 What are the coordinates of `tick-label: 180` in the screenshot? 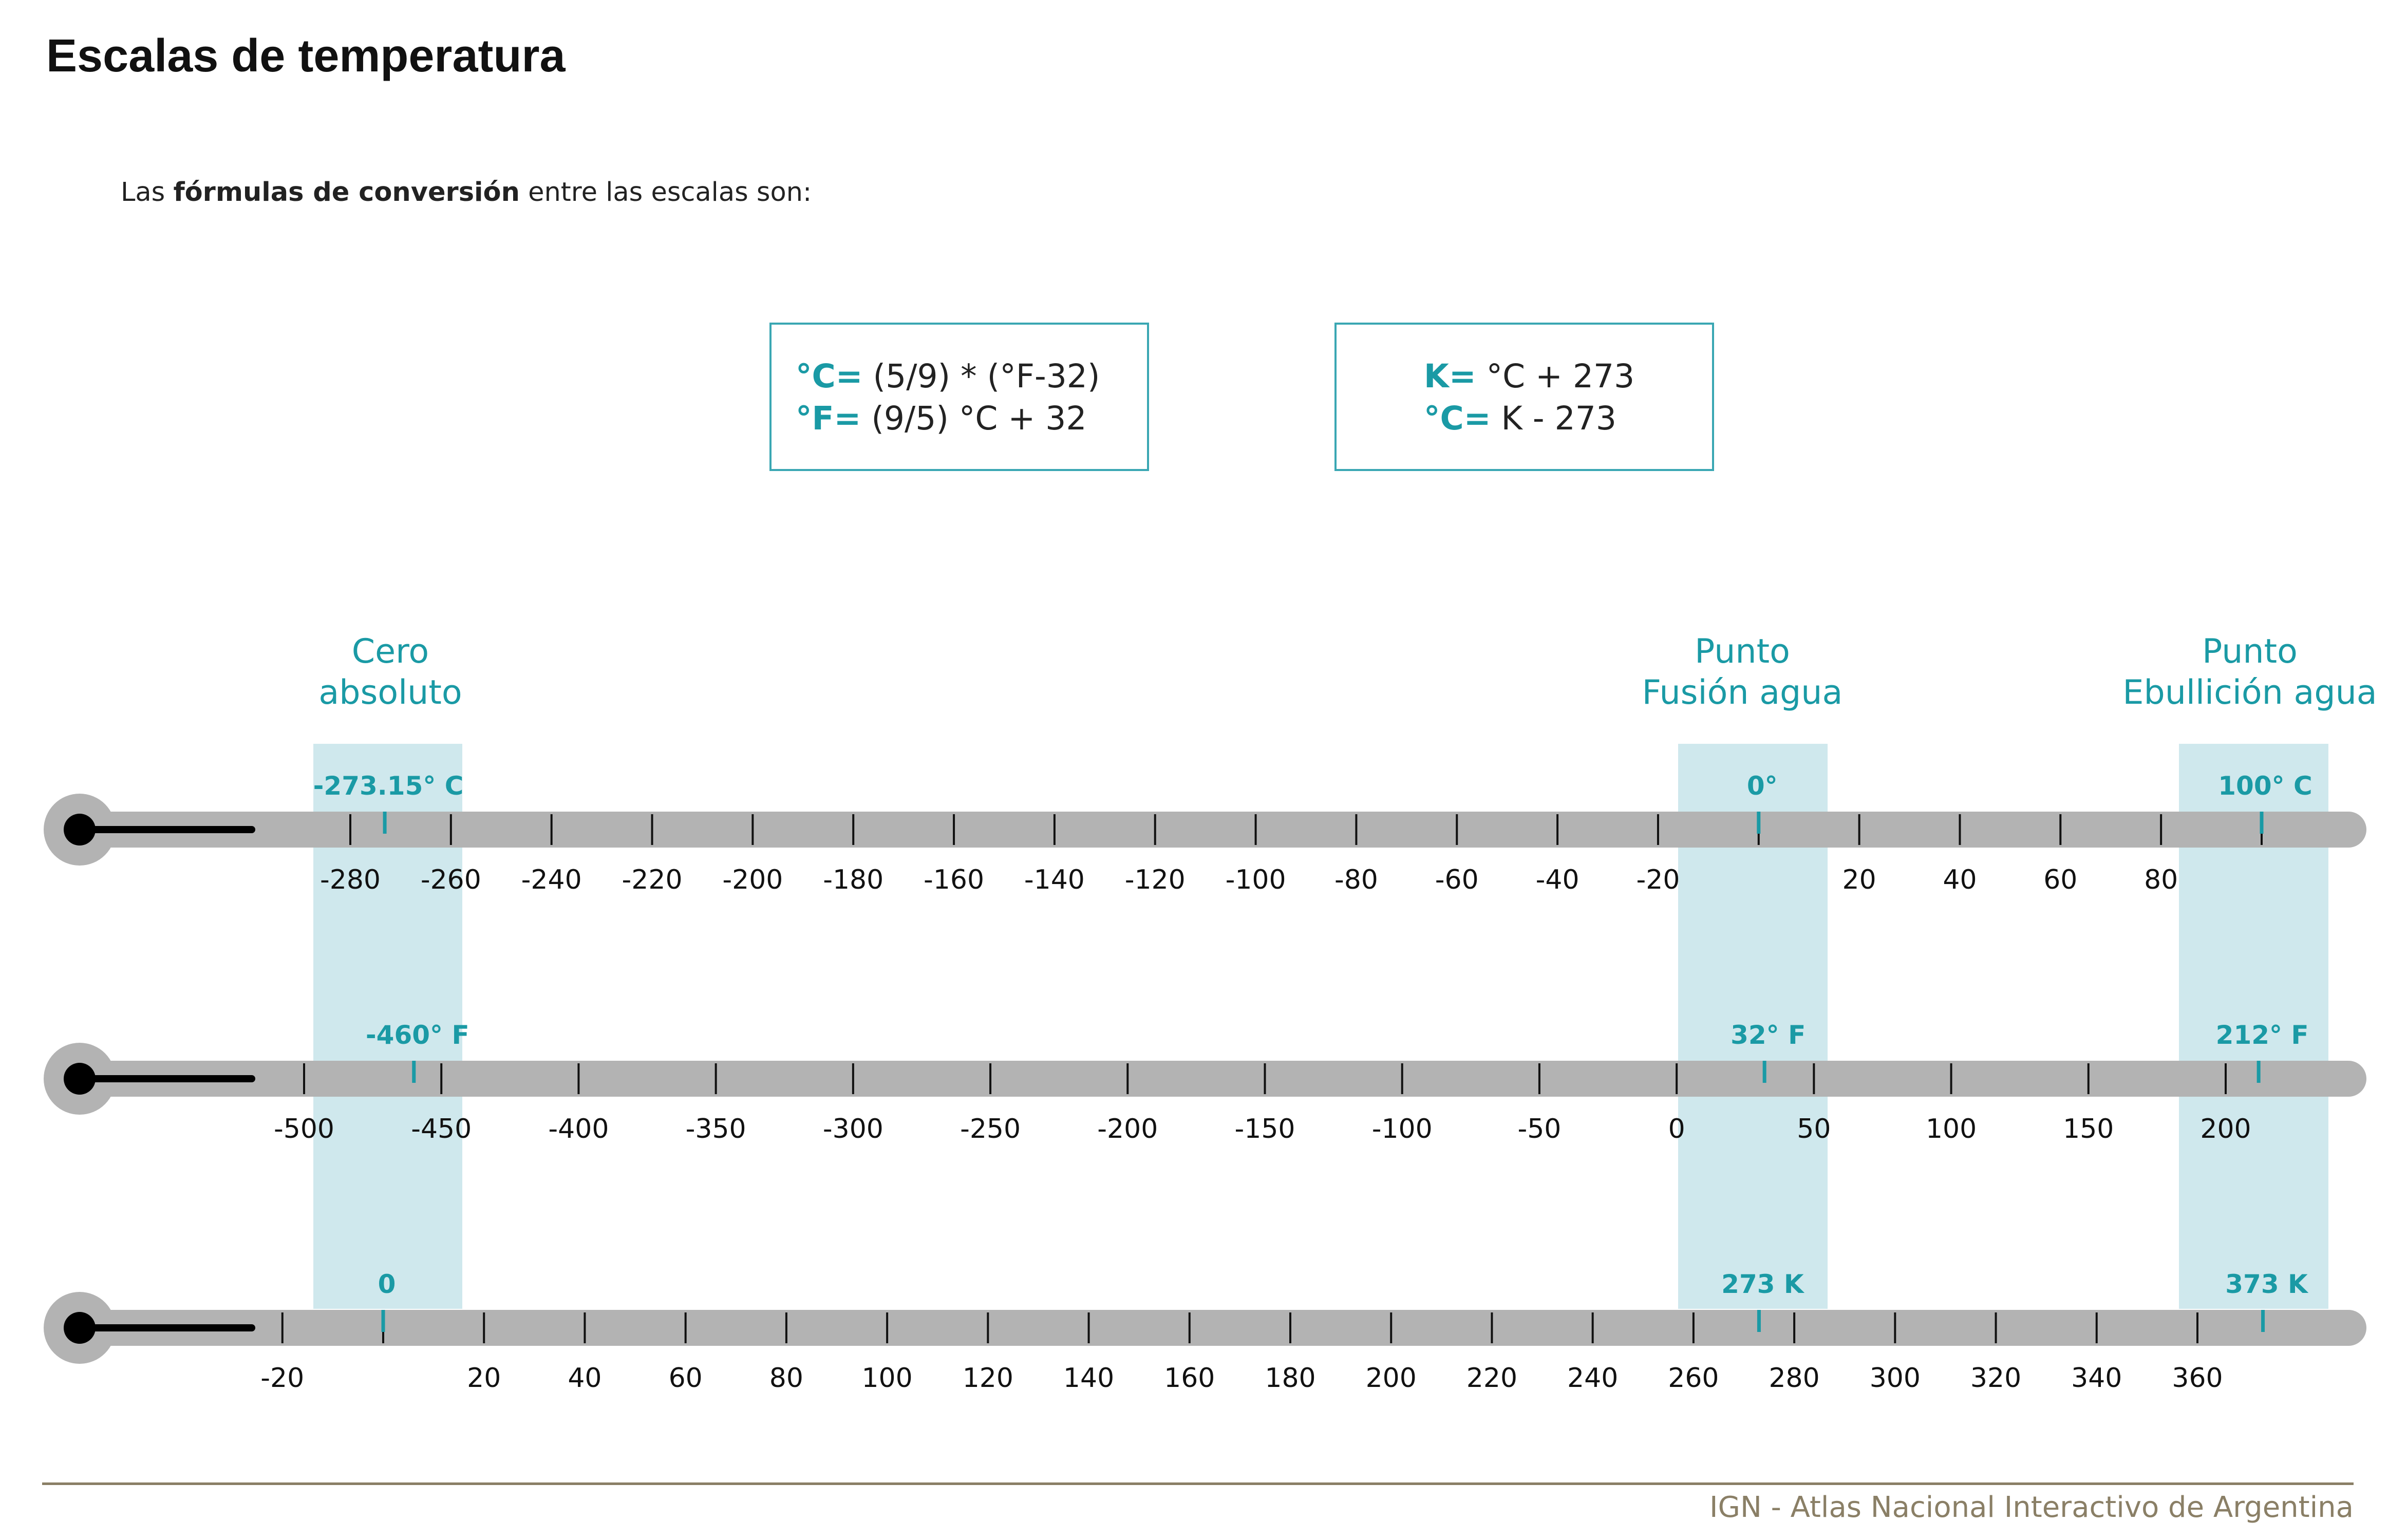 It's located at (1290, 1378).